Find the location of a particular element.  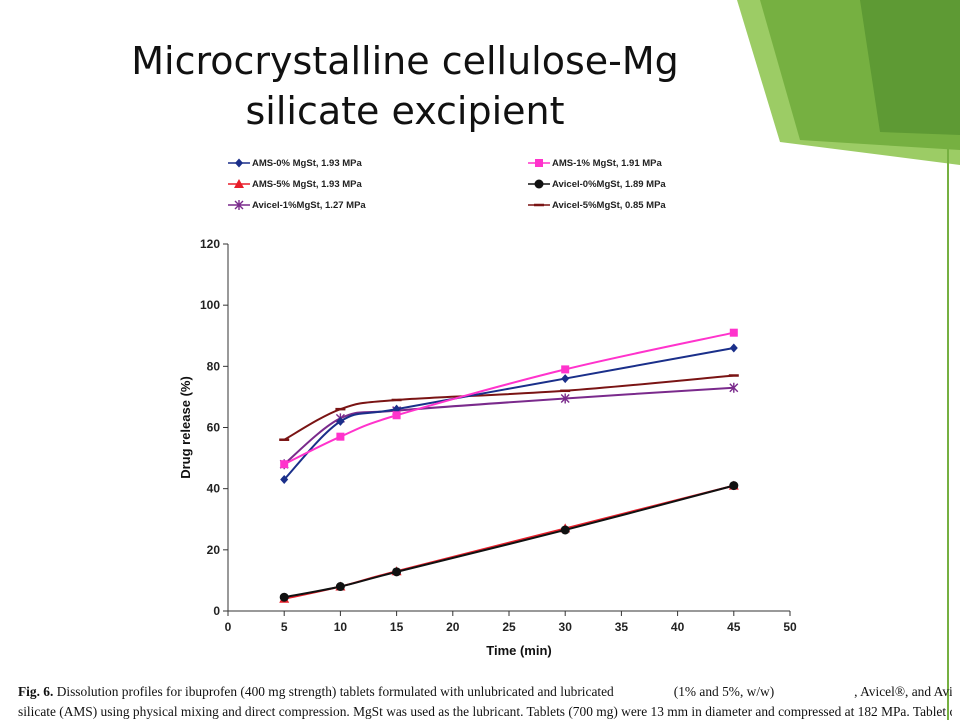

legend-item: AMS-0% MgSt, 1.93 MPa is located at coordinates (295, 163).